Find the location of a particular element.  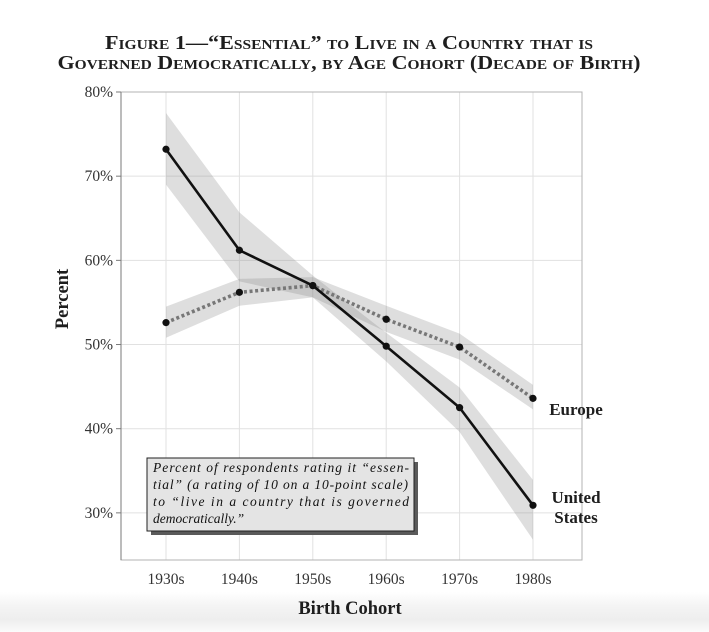

europe-point-1950s is located at coordinates (313, 286).